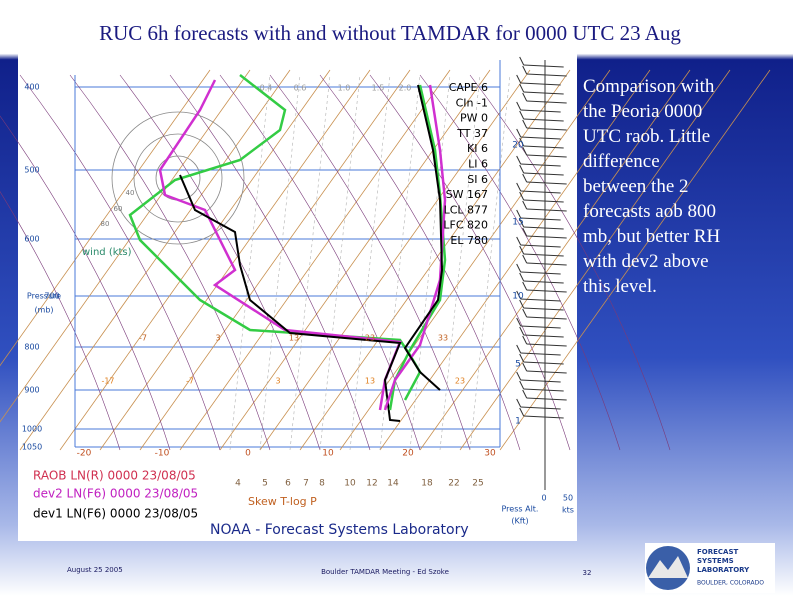 Image resolution: width=793 pixels, height=596 pixels. I want to click on wind-scale-label: 50, so click(568, 498).